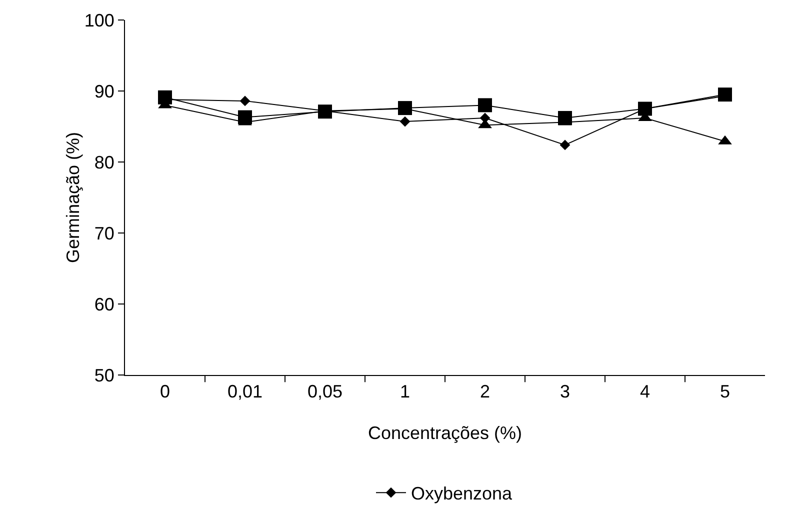  I want to click on y-tick-label: 60, so click(104, 304).